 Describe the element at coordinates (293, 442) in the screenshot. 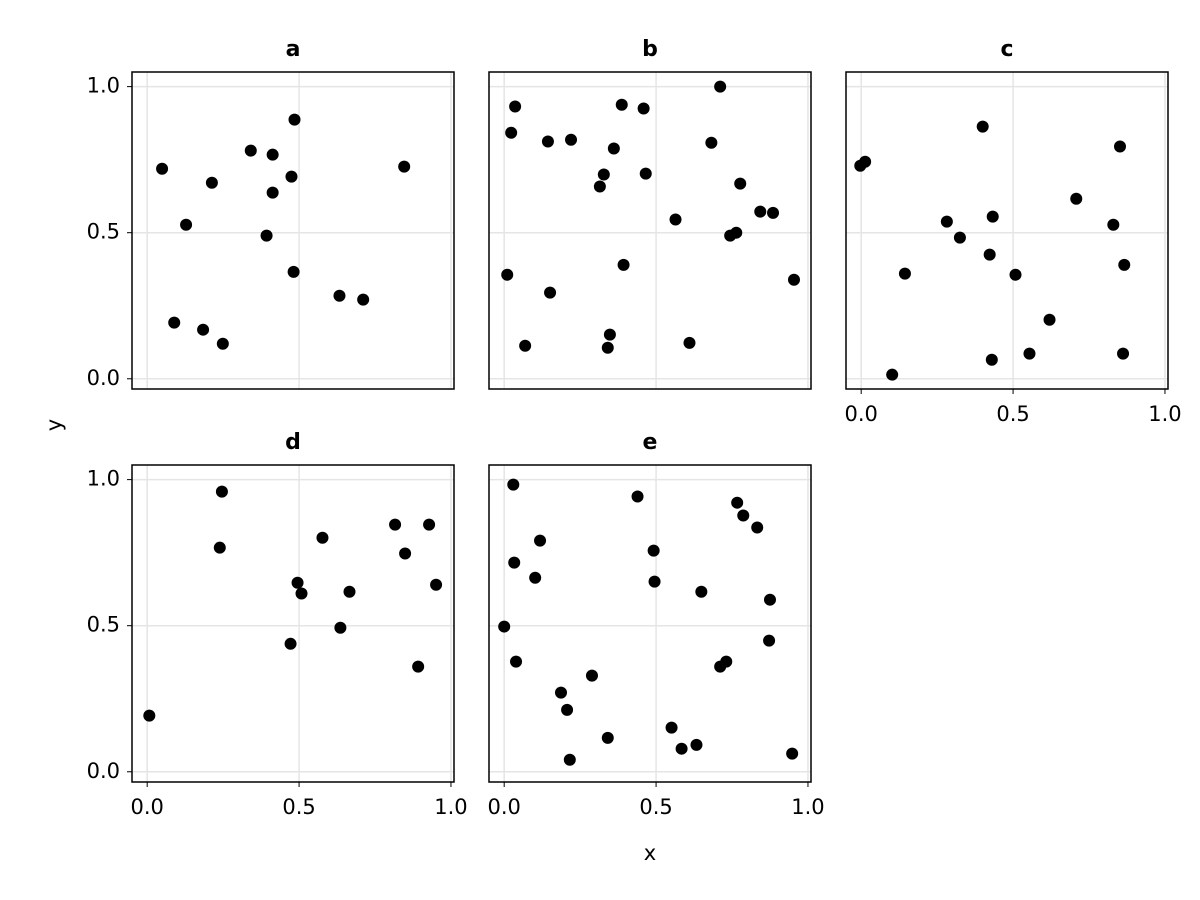

I see `panel-title: d` at that location.